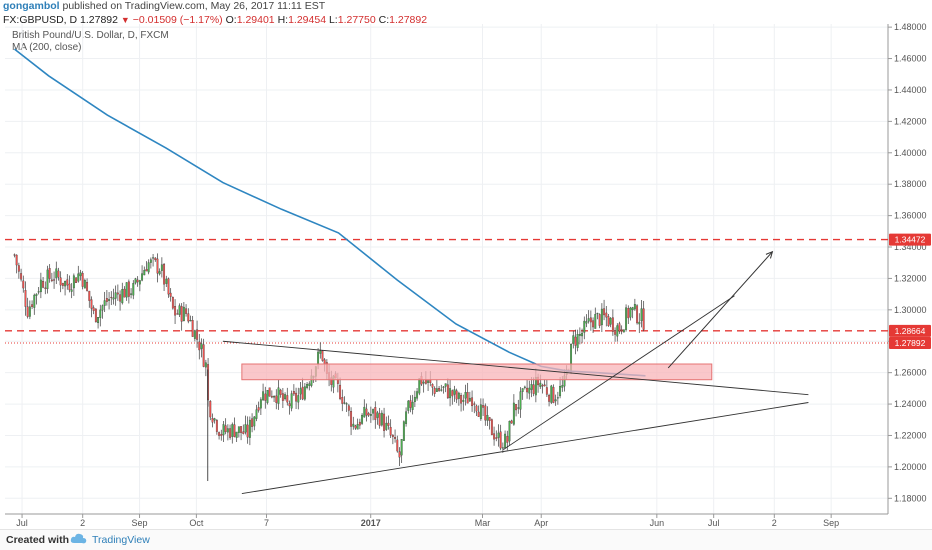  Describe the element at coordinates (466, 539) in the screenshot. I see `footer: Created with TradingView` at that location.